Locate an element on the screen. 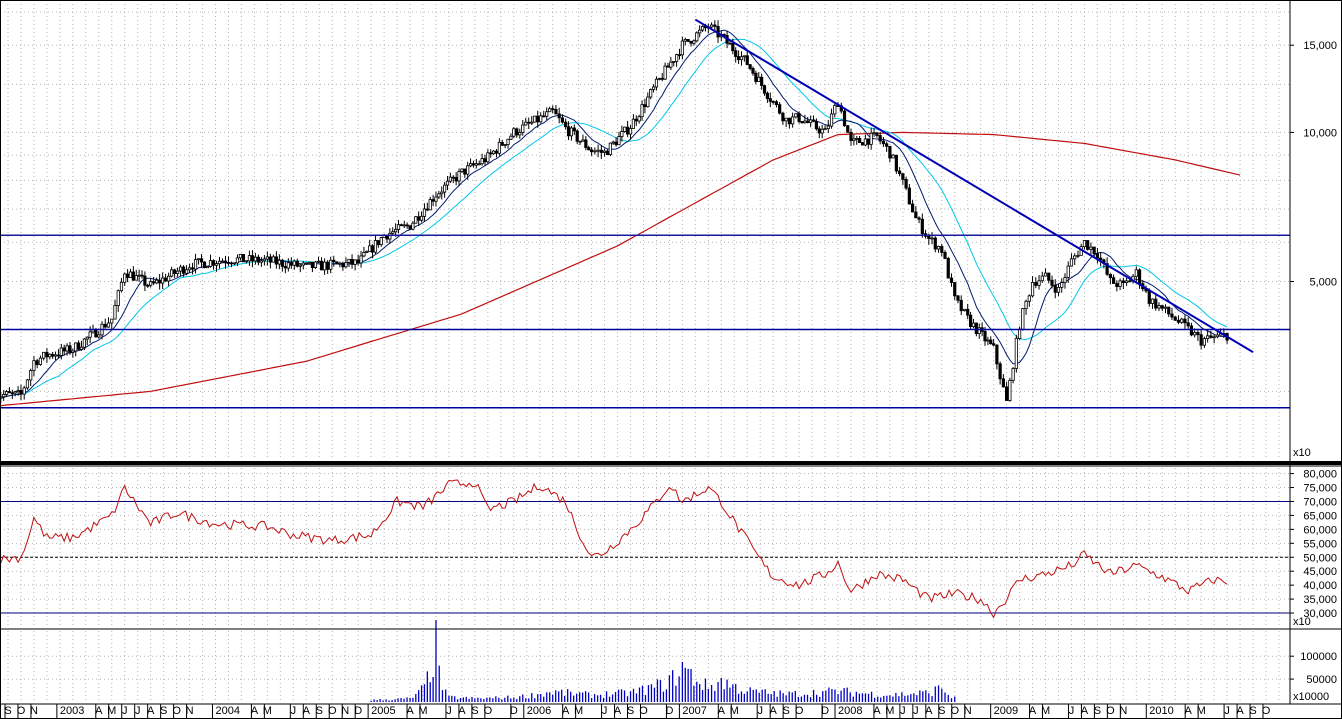 The image size is (1342, 719). oscillator-tick-label: 35,000 is located at coordinates (1320, 600).